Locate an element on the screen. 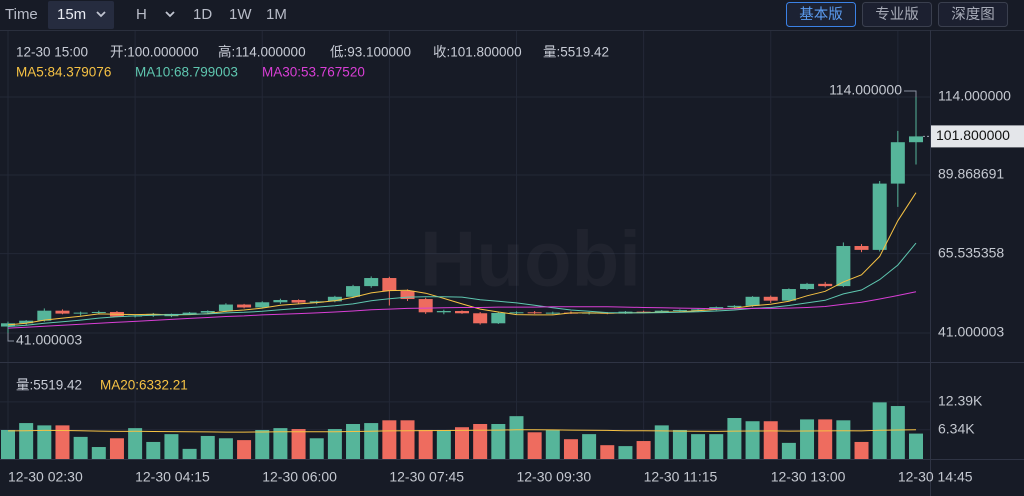 Image resolution: width=1024 pixels, height=496 pixels. interval-option: H is located at coordinates (141, 14).